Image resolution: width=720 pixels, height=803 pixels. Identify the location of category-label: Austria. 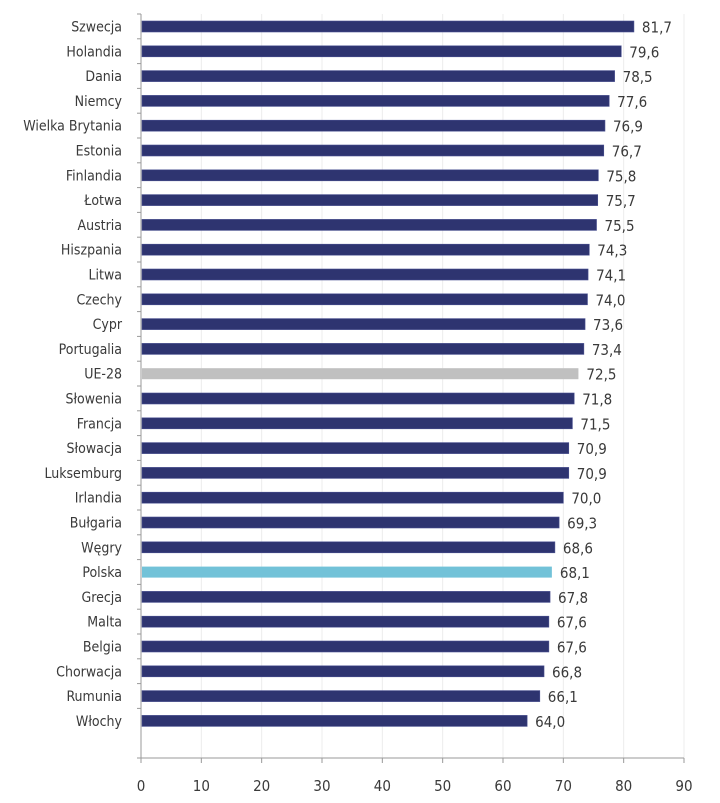
(100, 226).